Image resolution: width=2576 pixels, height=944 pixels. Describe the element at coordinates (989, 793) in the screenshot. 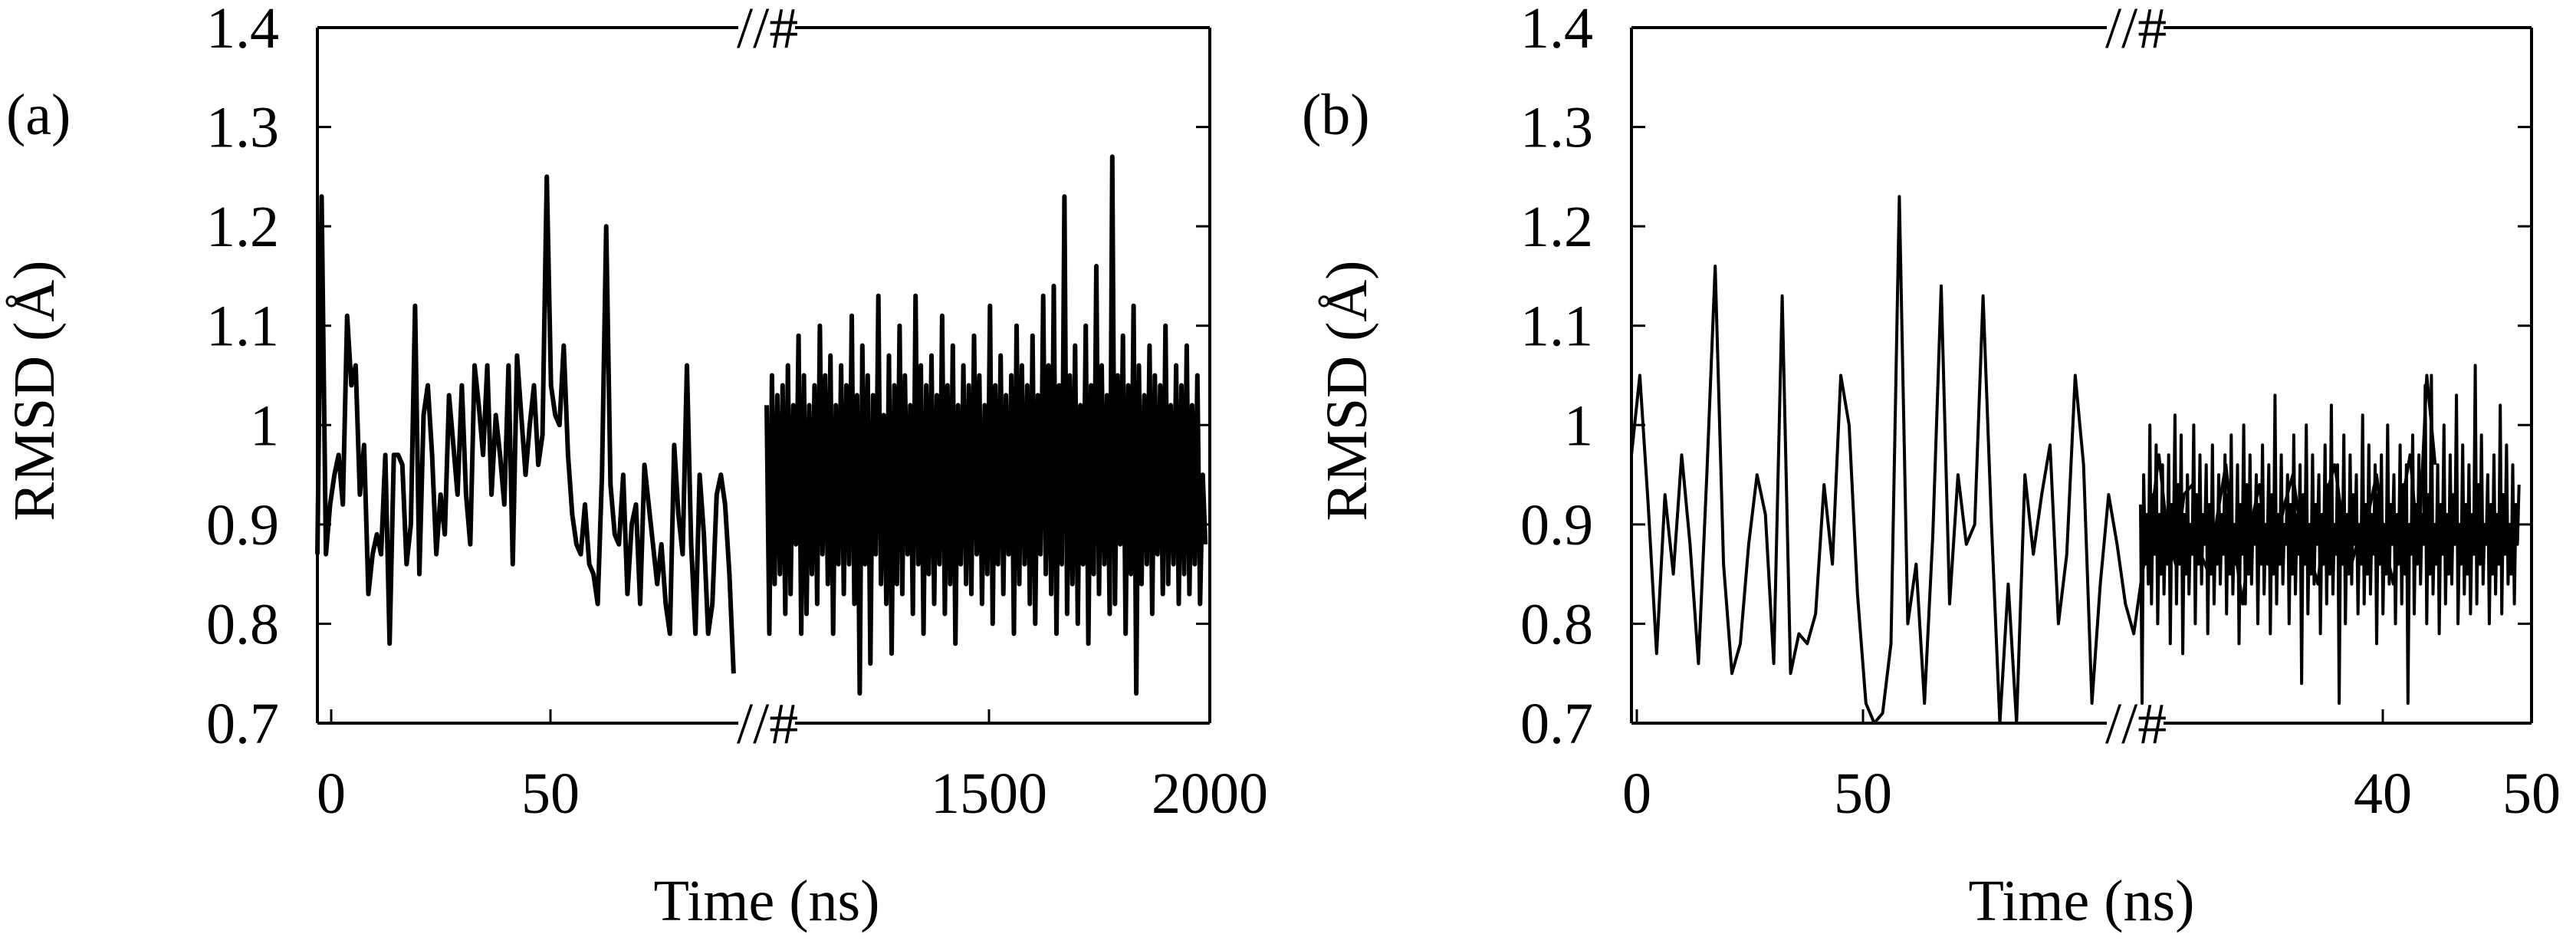

I see `x-tick-label: 1500` at that location.